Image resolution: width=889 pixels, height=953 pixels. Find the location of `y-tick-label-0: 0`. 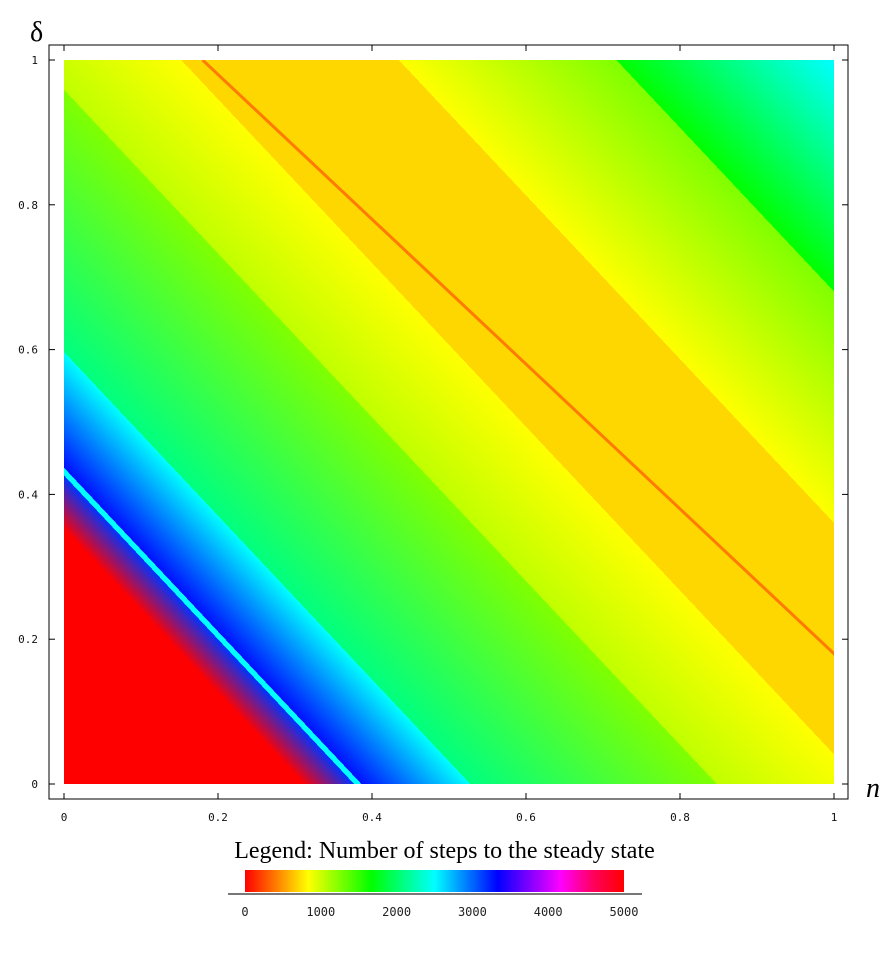

y-tick-label-0: 0 is located at coordinates (34, 784).